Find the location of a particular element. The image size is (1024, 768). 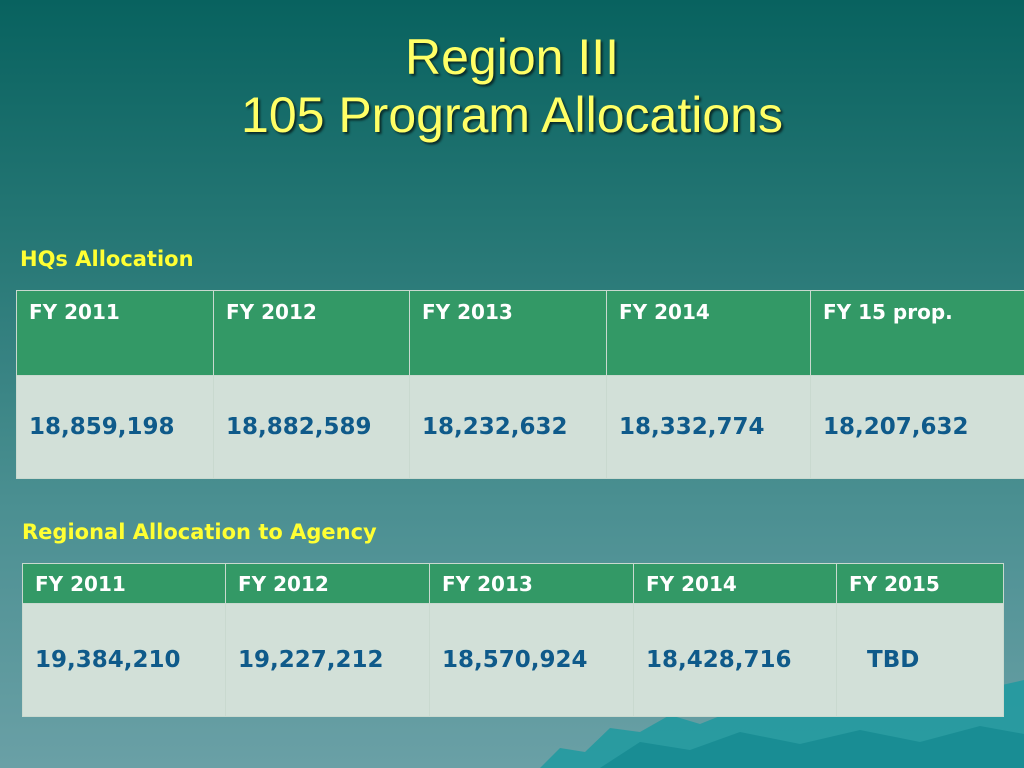

regional-header-cell: FY 2013 is located at coordinates (531, 583).